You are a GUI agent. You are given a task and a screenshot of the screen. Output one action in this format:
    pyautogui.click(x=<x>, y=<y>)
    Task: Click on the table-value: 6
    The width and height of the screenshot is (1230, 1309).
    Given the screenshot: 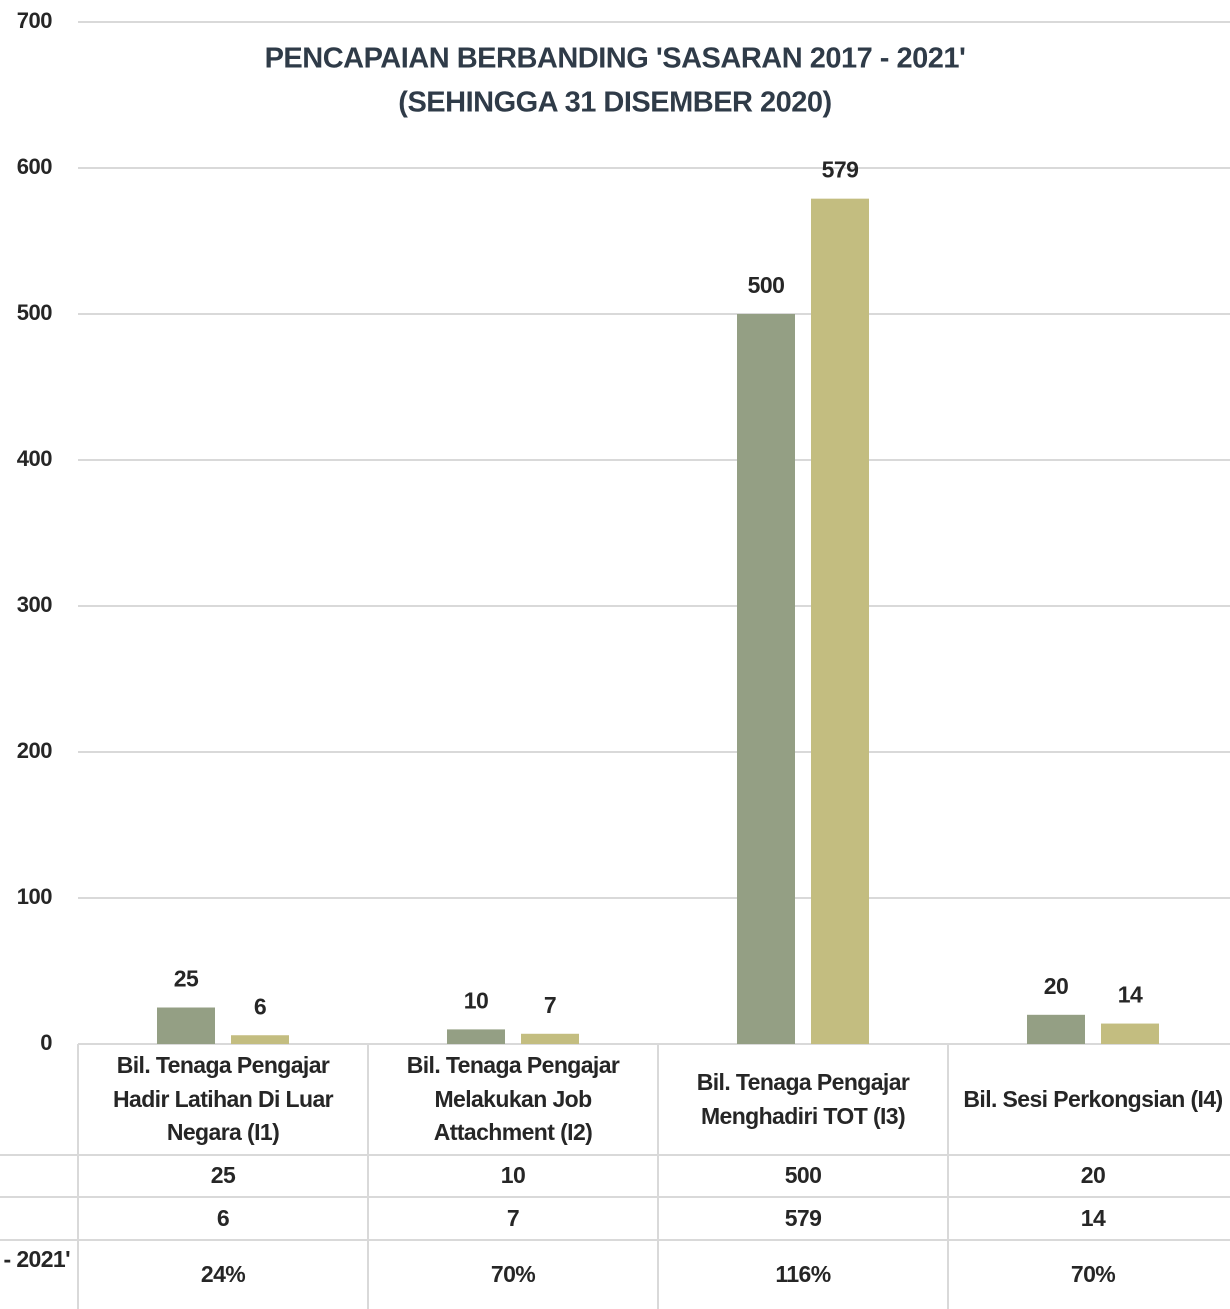 What is the action you would take?
    pyautogui.click(x=223, y=1217)
    